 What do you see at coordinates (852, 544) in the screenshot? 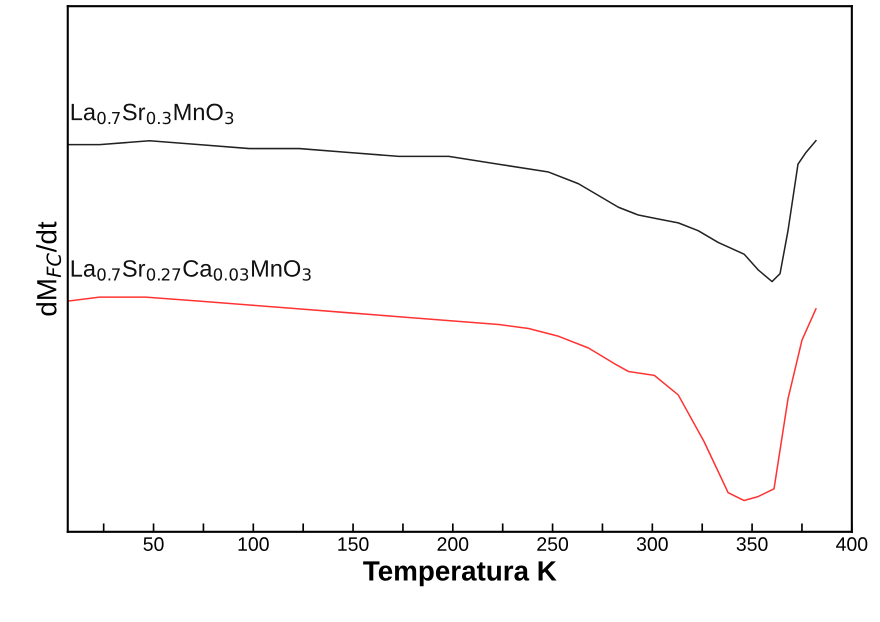
I see `x-tick-label: 400` at bounding box center [852, 544].